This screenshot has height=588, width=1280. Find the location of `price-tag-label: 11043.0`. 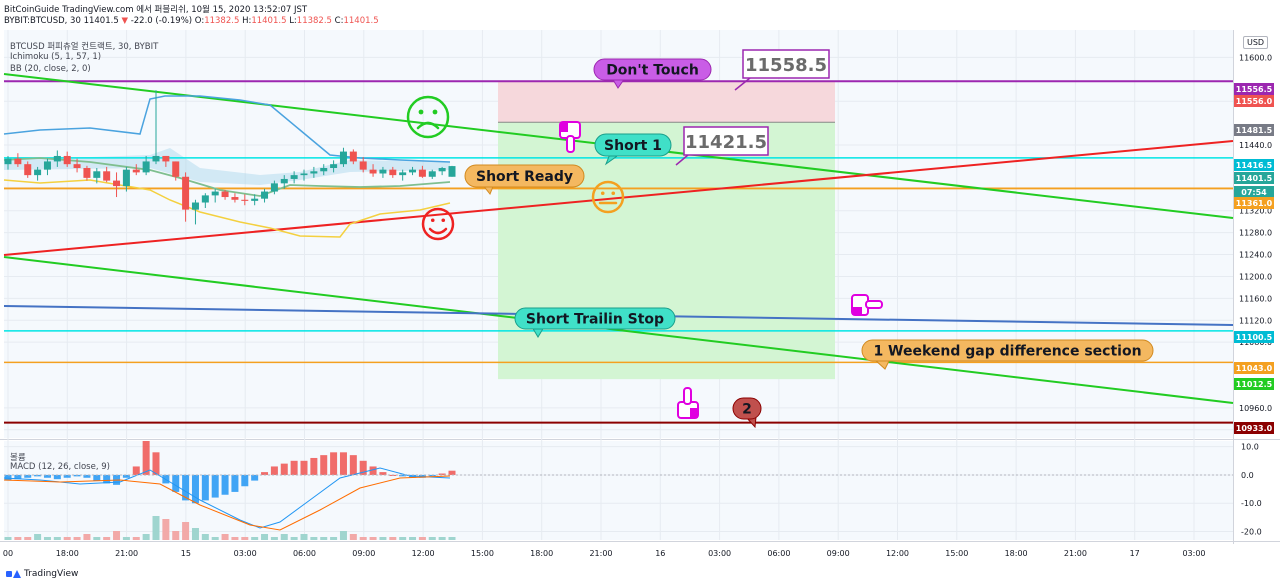

price-tag-label: 11043.0 is located at coordinates (1254, 368).